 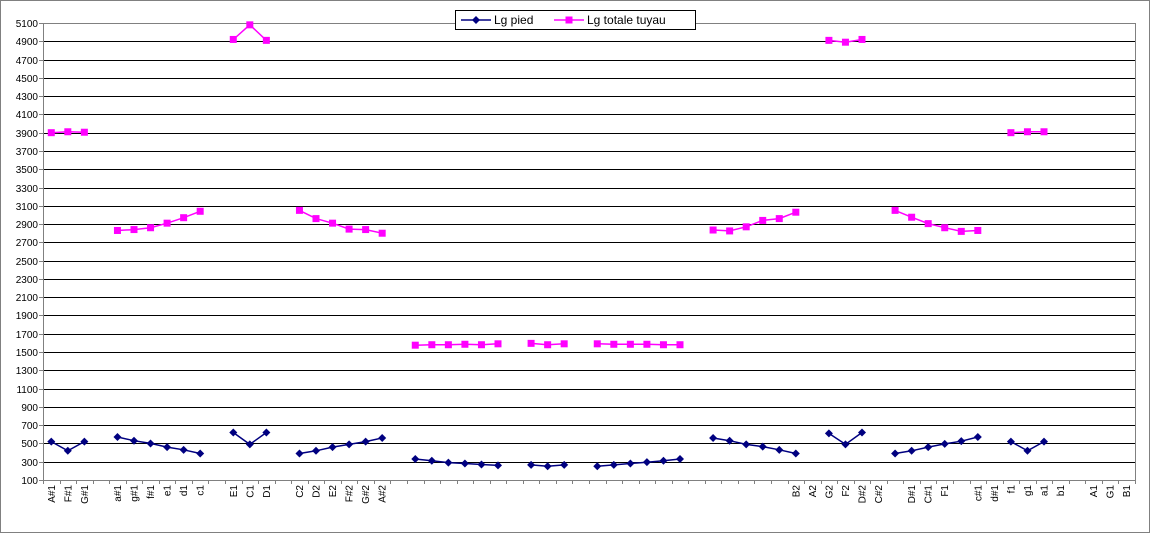 I want to click on x-tick-label-6: f#1, so click(x=151, y=492).